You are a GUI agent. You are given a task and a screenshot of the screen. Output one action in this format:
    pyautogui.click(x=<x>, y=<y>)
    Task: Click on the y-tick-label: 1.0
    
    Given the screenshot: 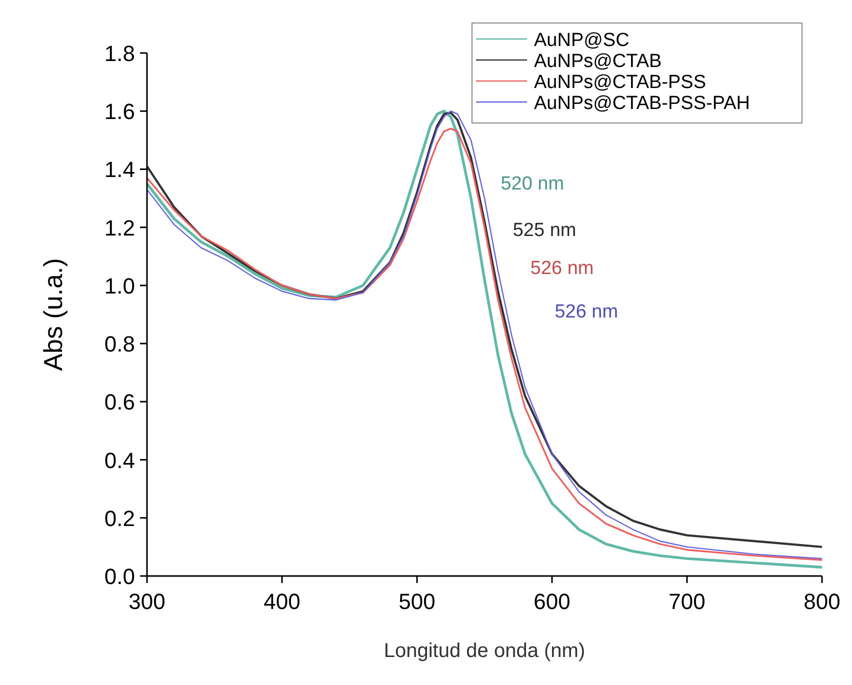 What is the action you would take?
    pyautogui.click(x=119, y=285)
    